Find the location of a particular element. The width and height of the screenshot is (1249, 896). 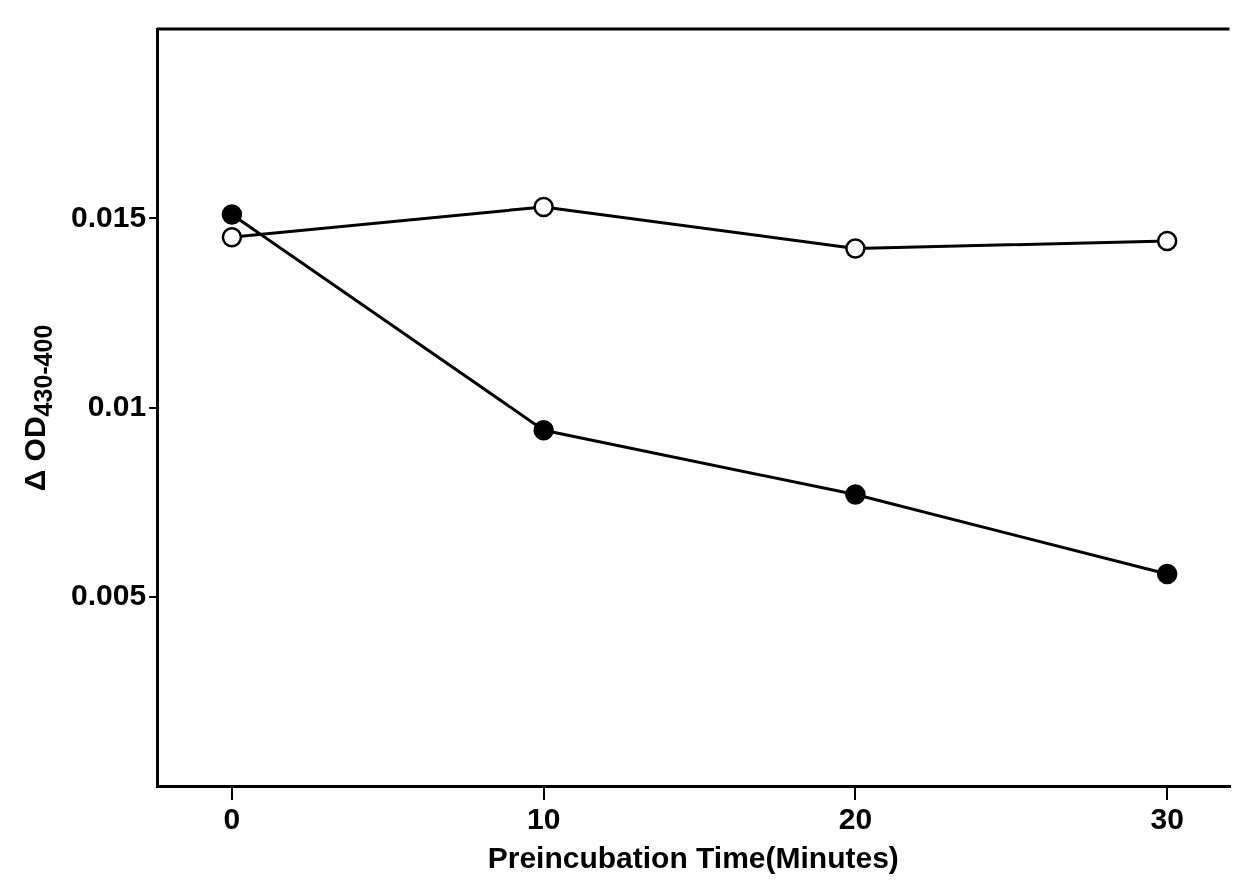

y-tick-label: 0.01 is located at coordinates (117, 405).